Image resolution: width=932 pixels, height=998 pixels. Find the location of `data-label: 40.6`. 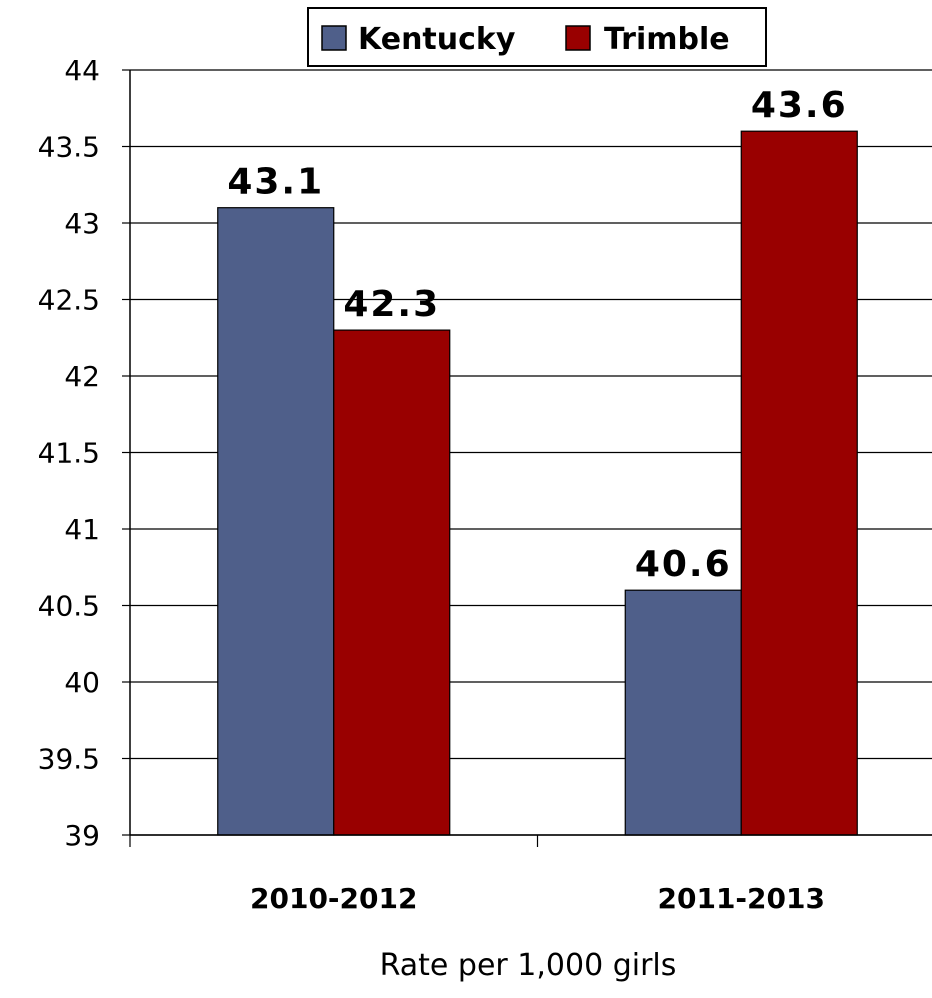

data-label: 40.6 is located at coordinates (683, 564).